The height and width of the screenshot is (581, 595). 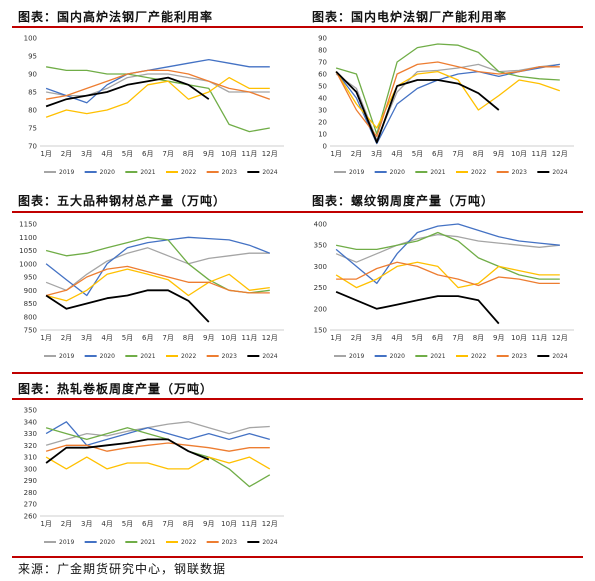 What do you see at coordinates (322, 123) in the screenshot?
I see `y-tick-label: 20` at bounding box center [322, 123].